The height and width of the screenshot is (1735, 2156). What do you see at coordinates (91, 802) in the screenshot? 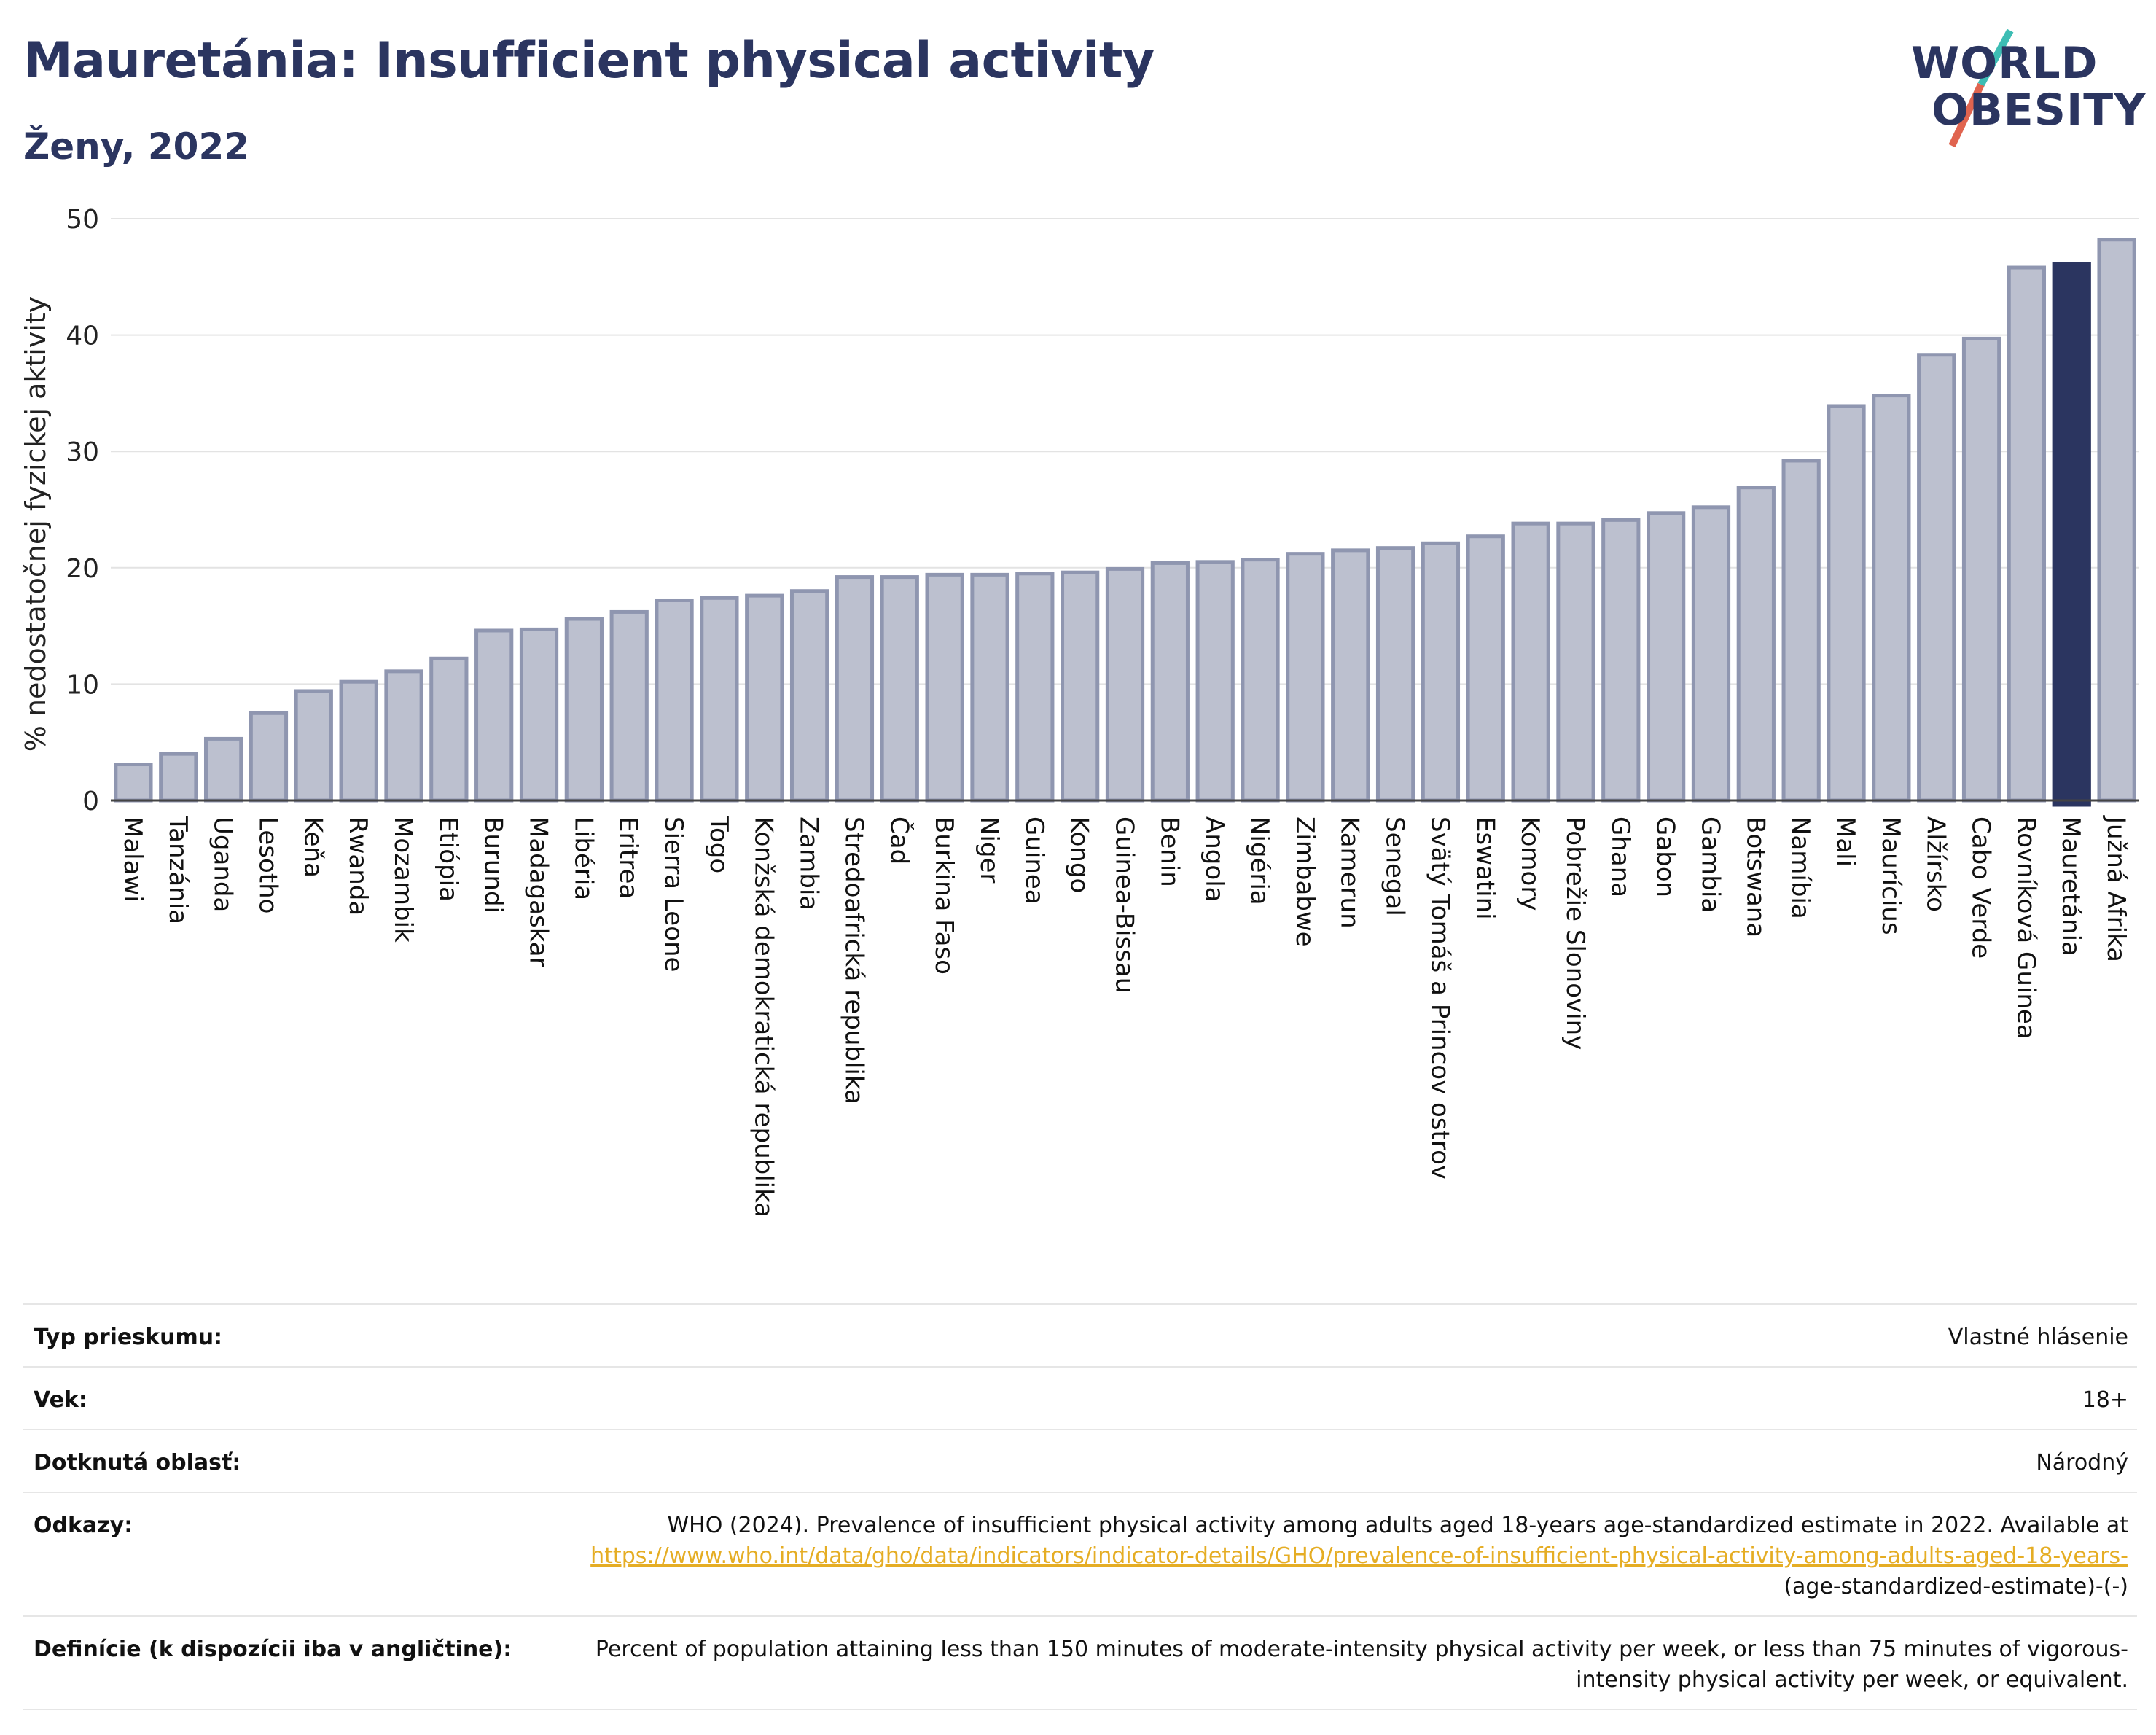
I see `y-tick-label: 0` at bounding box center [91, 802].